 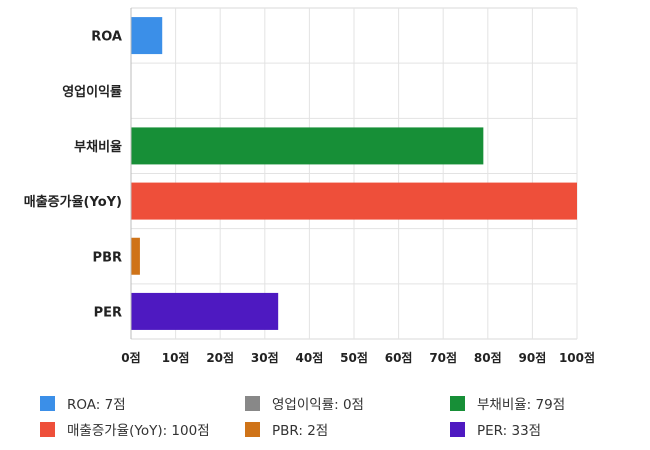 I want to click on legend-item: PER: 33점, so click(x=495, y=429).